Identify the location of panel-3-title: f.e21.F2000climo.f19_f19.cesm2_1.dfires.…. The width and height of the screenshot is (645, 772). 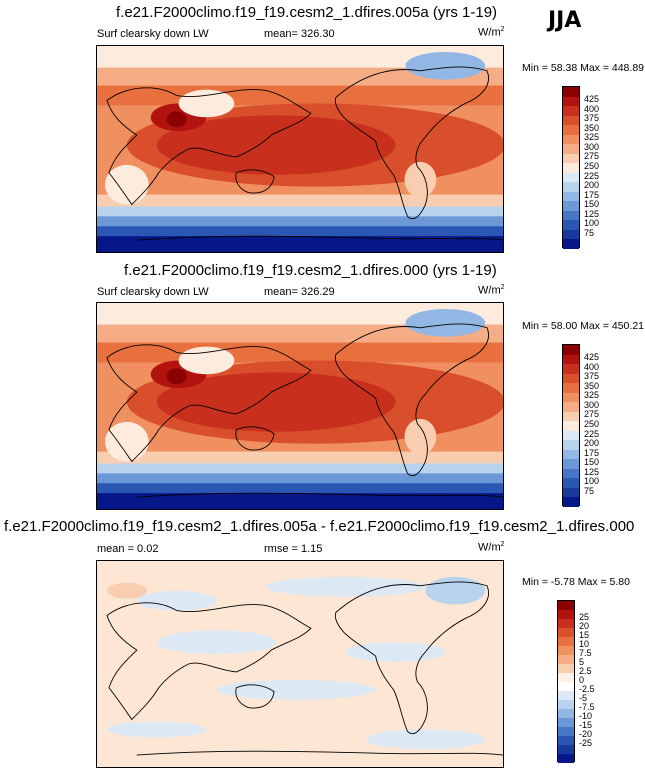
(319, 526).